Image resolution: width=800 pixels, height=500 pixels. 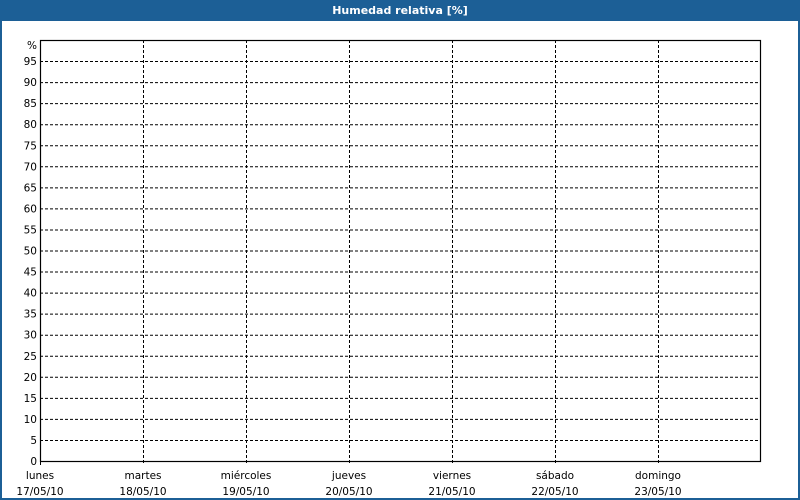 What do you see at coordinates (40, 476) in the screenshot?
I see `x-tick-day: lunes` at bounding box center [40, 476].